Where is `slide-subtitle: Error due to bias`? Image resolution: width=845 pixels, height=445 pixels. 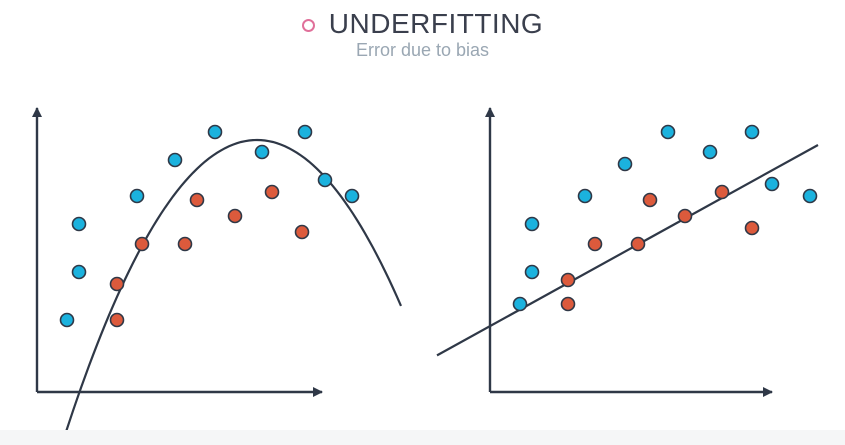
slide-subtitle: Error due to bias is located at coordinates (422, 50).